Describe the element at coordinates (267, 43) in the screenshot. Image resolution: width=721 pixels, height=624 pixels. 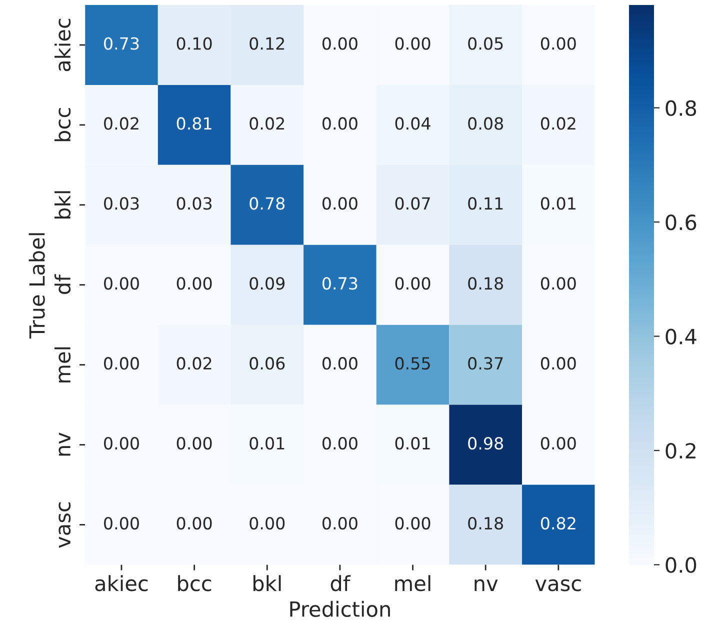
I see `data-label: 0.12` at that location.